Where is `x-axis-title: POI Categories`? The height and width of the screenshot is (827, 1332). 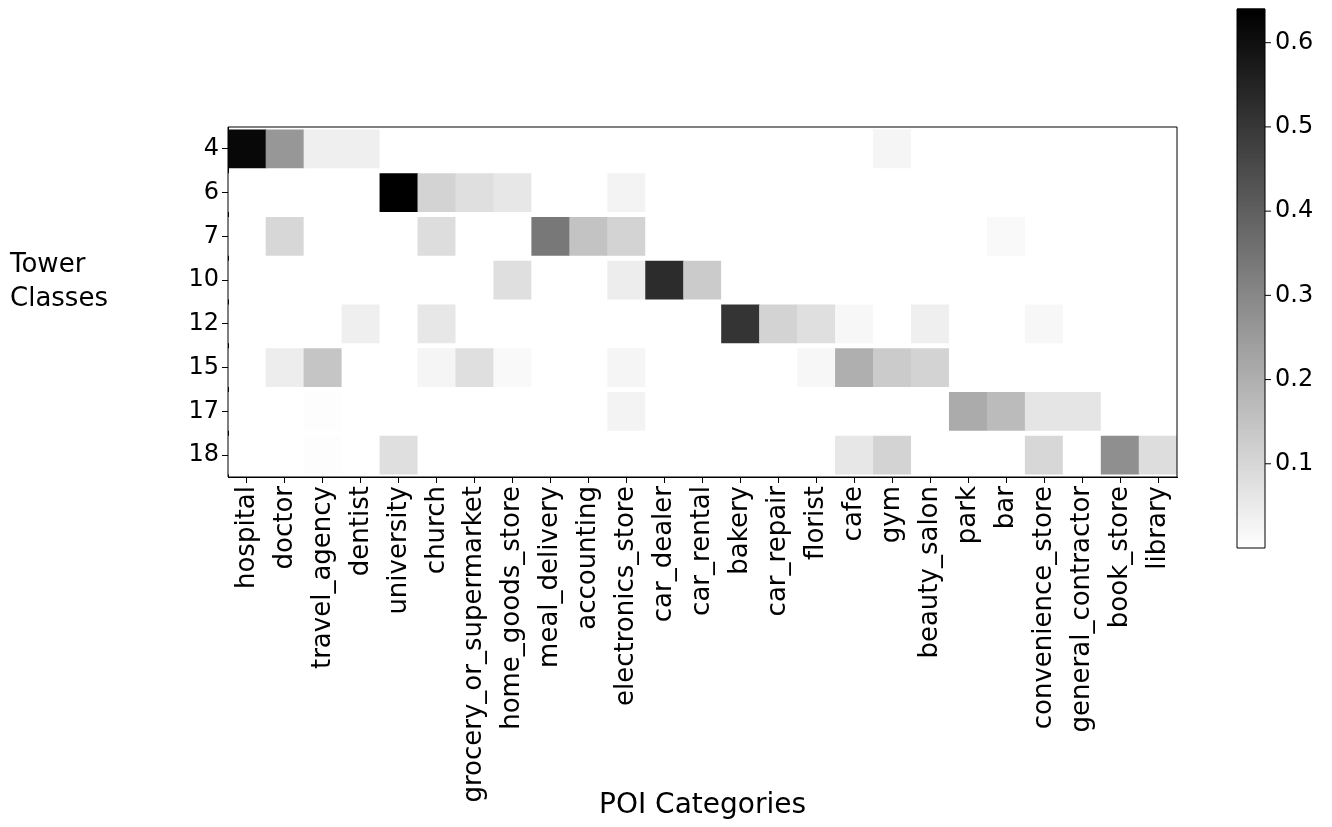 x-axis-title: POI Categories is located at coordinates (702, 804).